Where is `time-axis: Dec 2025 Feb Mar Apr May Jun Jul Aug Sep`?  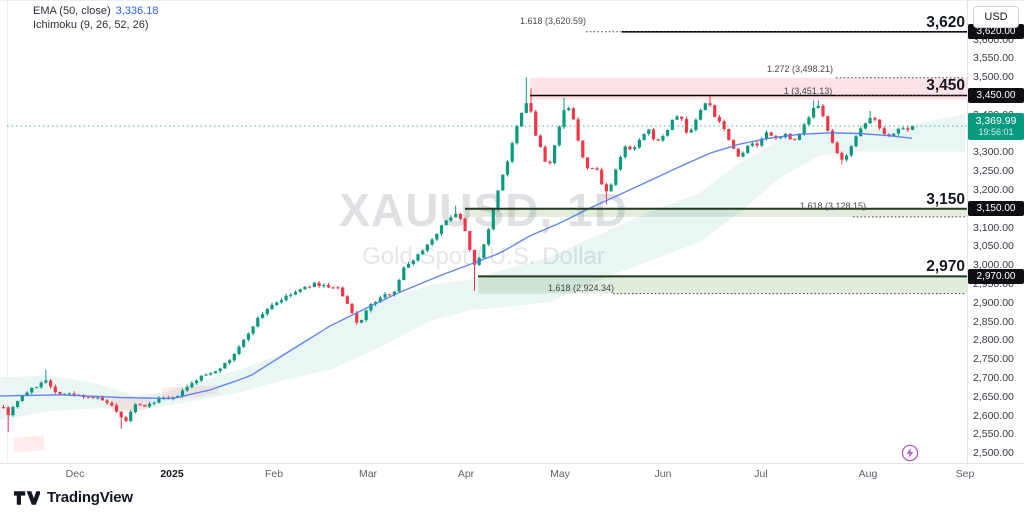 time-axis: Dec 2025 Feb Mar Apr May Jun Jul Aug Sep is located at coordinates (512, 473).